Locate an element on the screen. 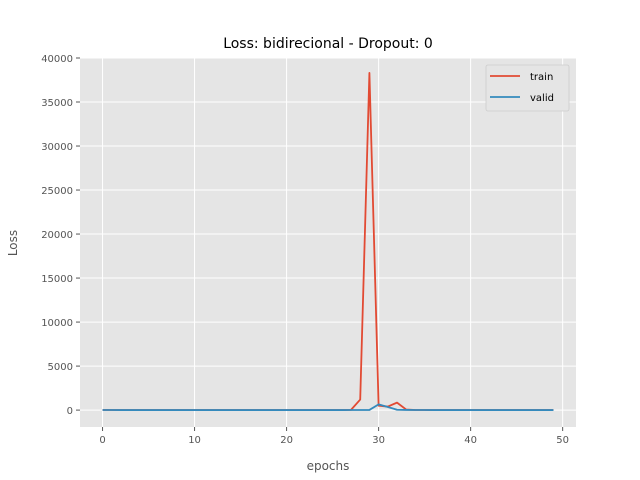 The image size is (640, 480). x-axis-label: epochs is located at coordinates (328, 466).